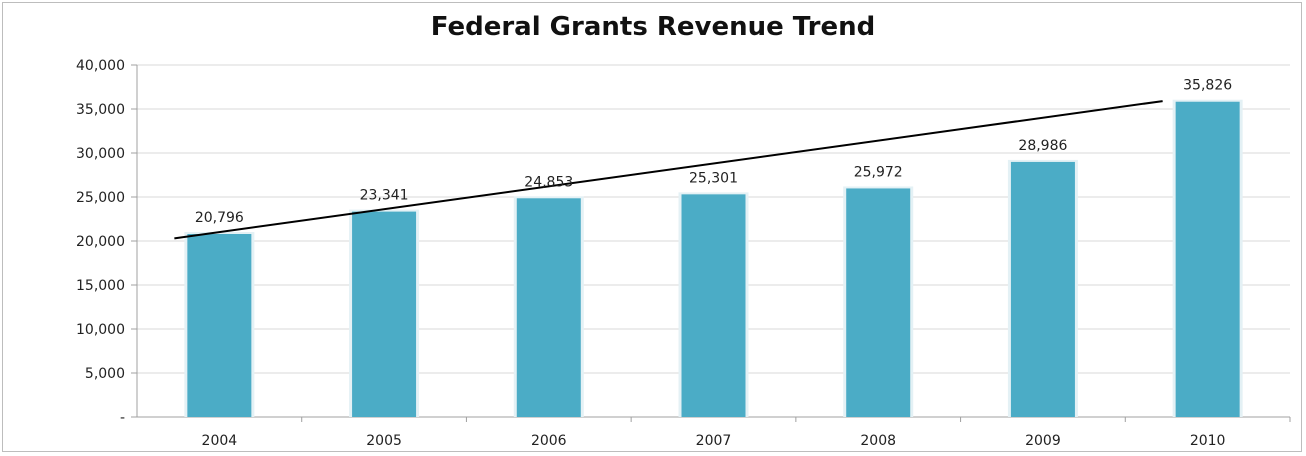  What do you see at coordinates (1207, 259) in the screenshot?
I see `bar-2010` at bounding box center [1207, 259].